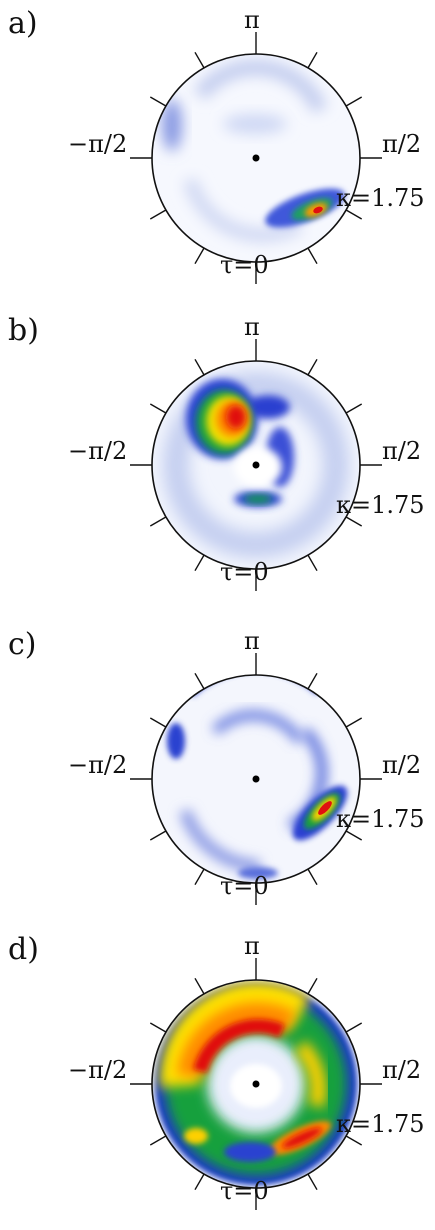 Image resolution: width=435 pixels, height=1230 pixels. I want to click on panel-label: c), so click(22, 644).